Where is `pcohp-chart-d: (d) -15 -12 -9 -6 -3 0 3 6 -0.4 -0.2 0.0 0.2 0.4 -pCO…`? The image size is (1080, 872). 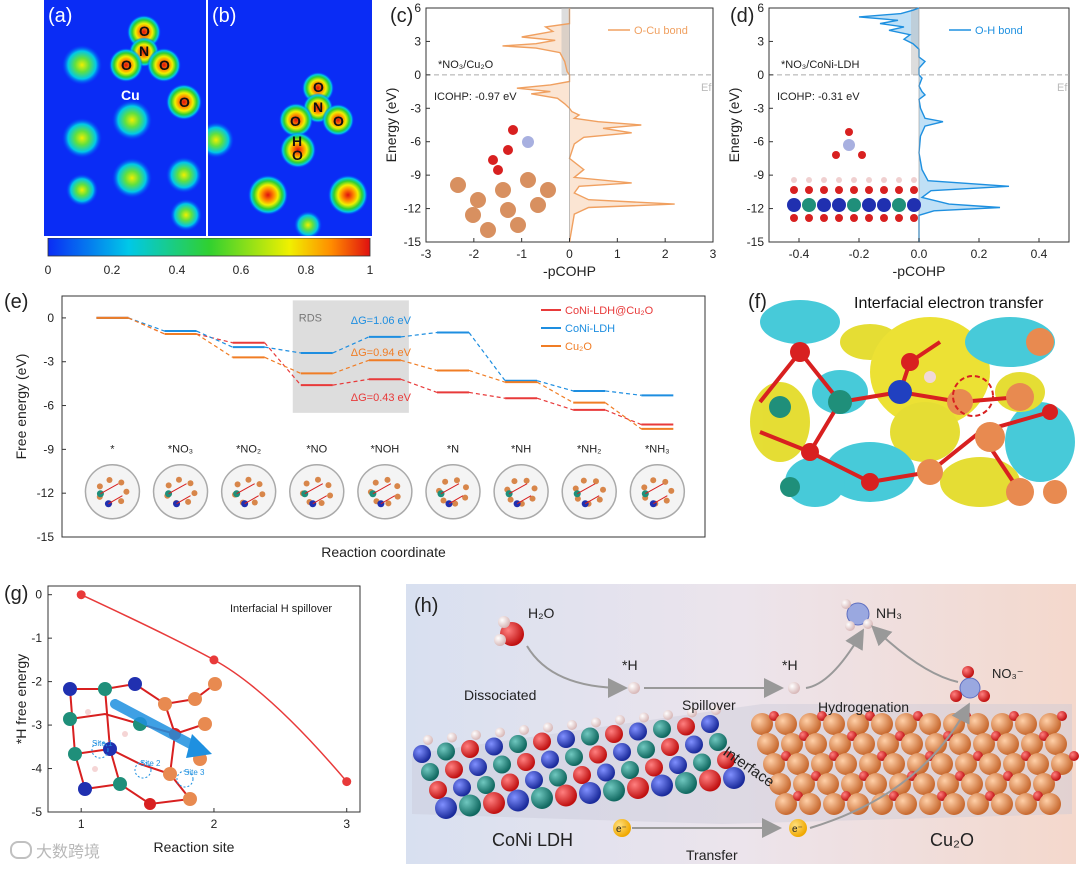
pcohp-chart-d: (d) -15 -12 -9 -6 -3 0 3 6 -0.4 -0.2 0.0 0.2 0.4 -pCO… is located at coordinates (898, 140).